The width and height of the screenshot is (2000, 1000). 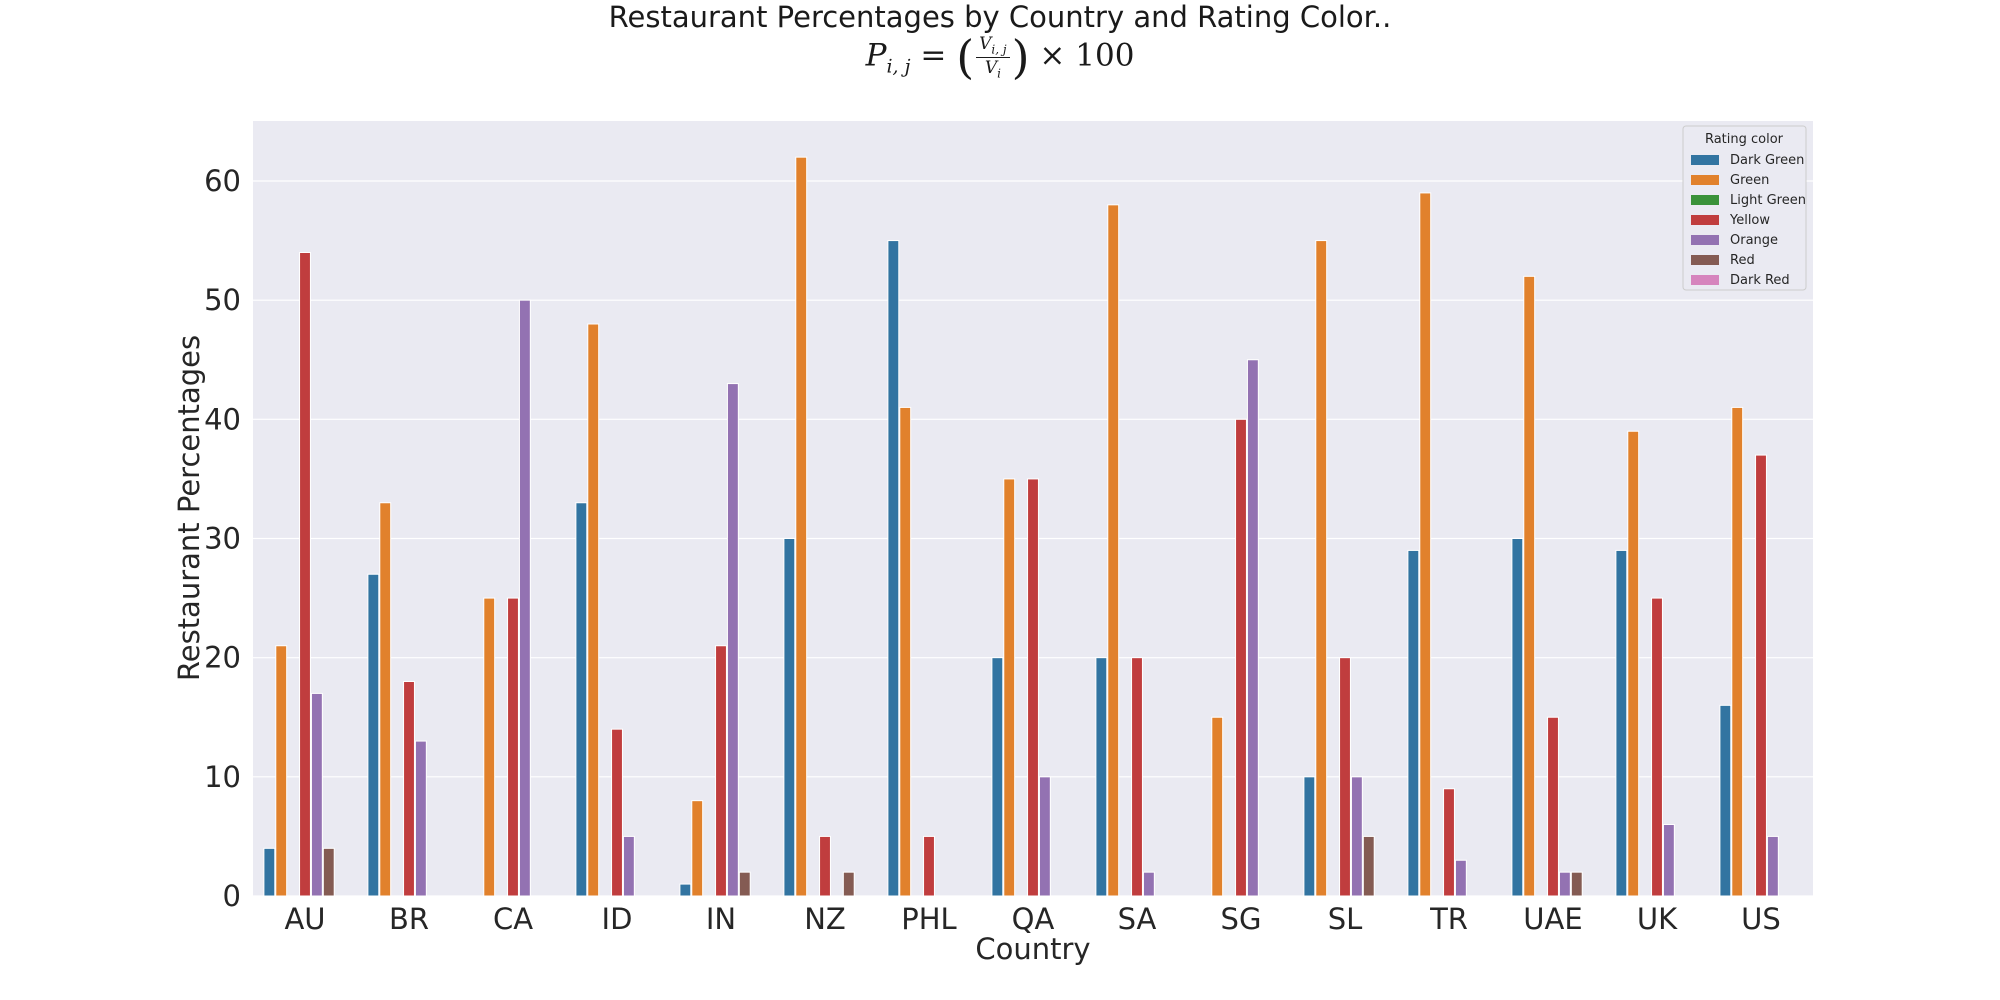 I want to click on legend-label: Green, so click(x=1749, y=180).